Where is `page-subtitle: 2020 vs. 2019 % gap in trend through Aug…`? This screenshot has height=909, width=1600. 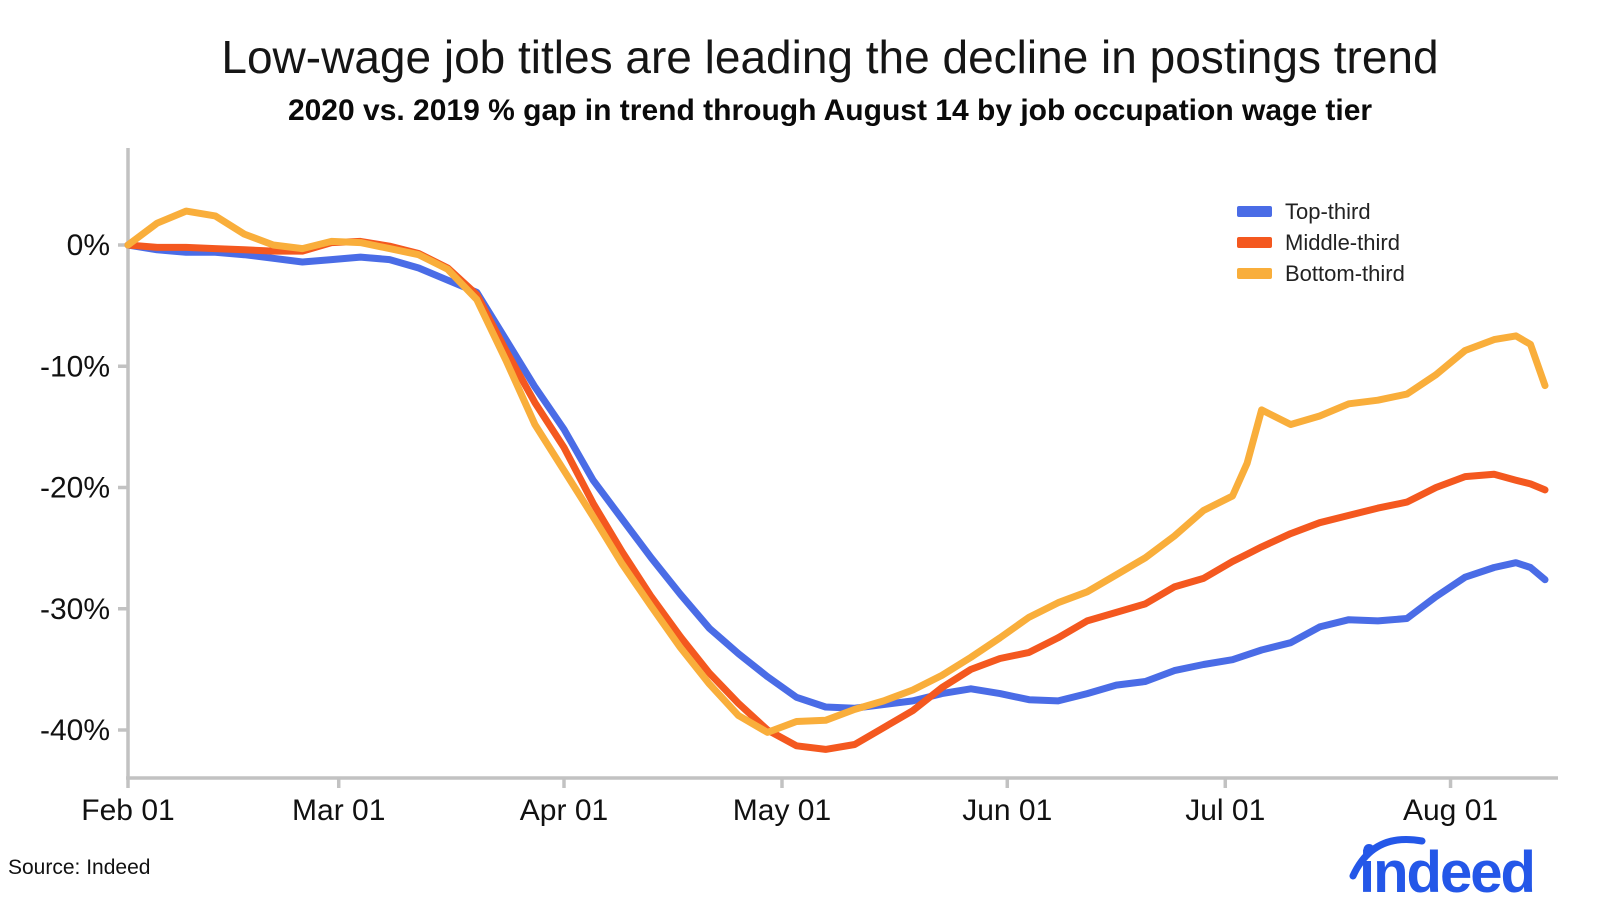 page-subtitle: 2020 vs. 2019 % gap in trend through Aug… is located at coordinates (830, 110).